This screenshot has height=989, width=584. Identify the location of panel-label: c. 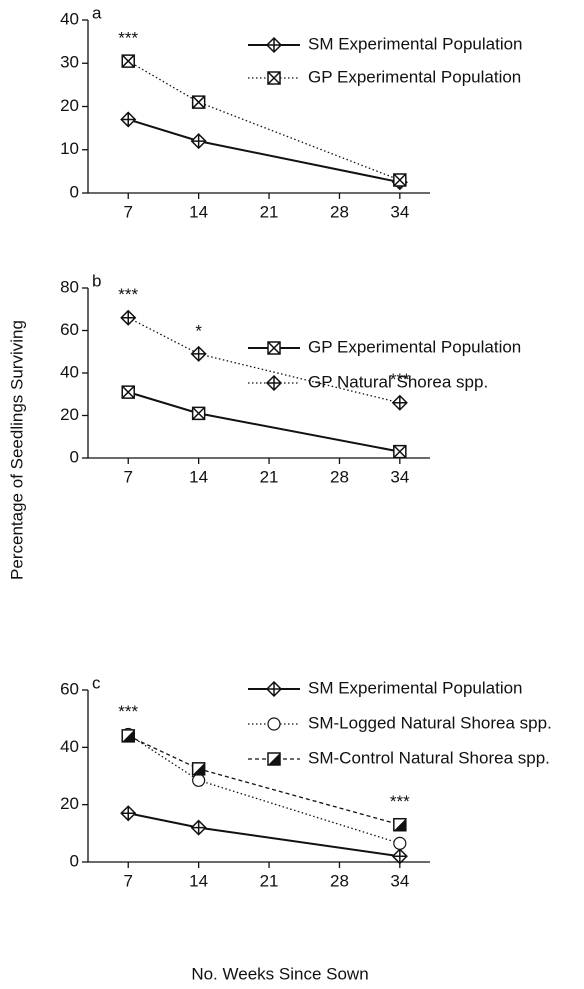
(96, 682).